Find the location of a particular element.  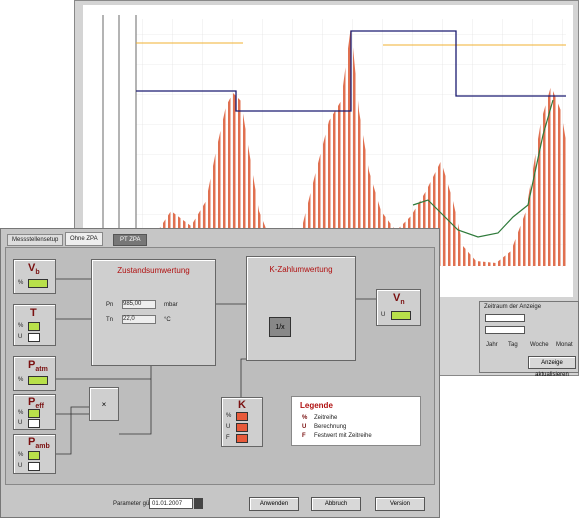

legend-text: Zeitreihe is located at coordinates (326, 418).